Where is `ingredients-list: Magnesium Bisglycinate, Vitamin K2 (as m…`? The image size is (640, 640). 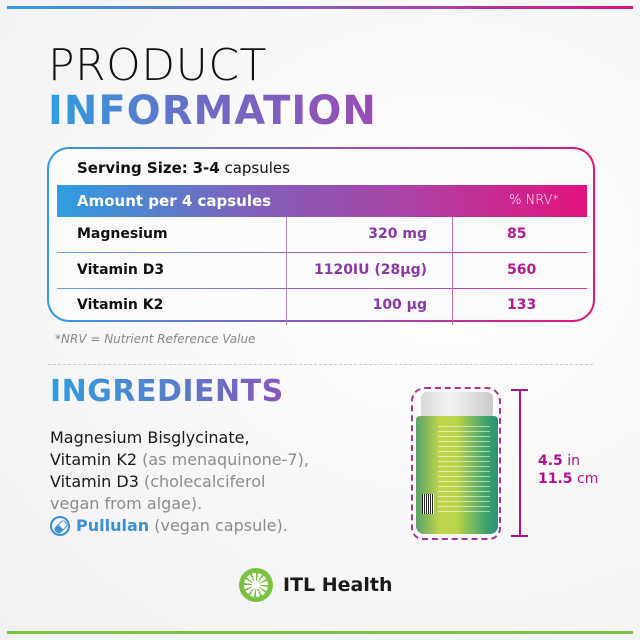 ingredients-list: Magnesium Bisglycinate, Vitamin K2 (as m… is located at coordinates (215, 482).